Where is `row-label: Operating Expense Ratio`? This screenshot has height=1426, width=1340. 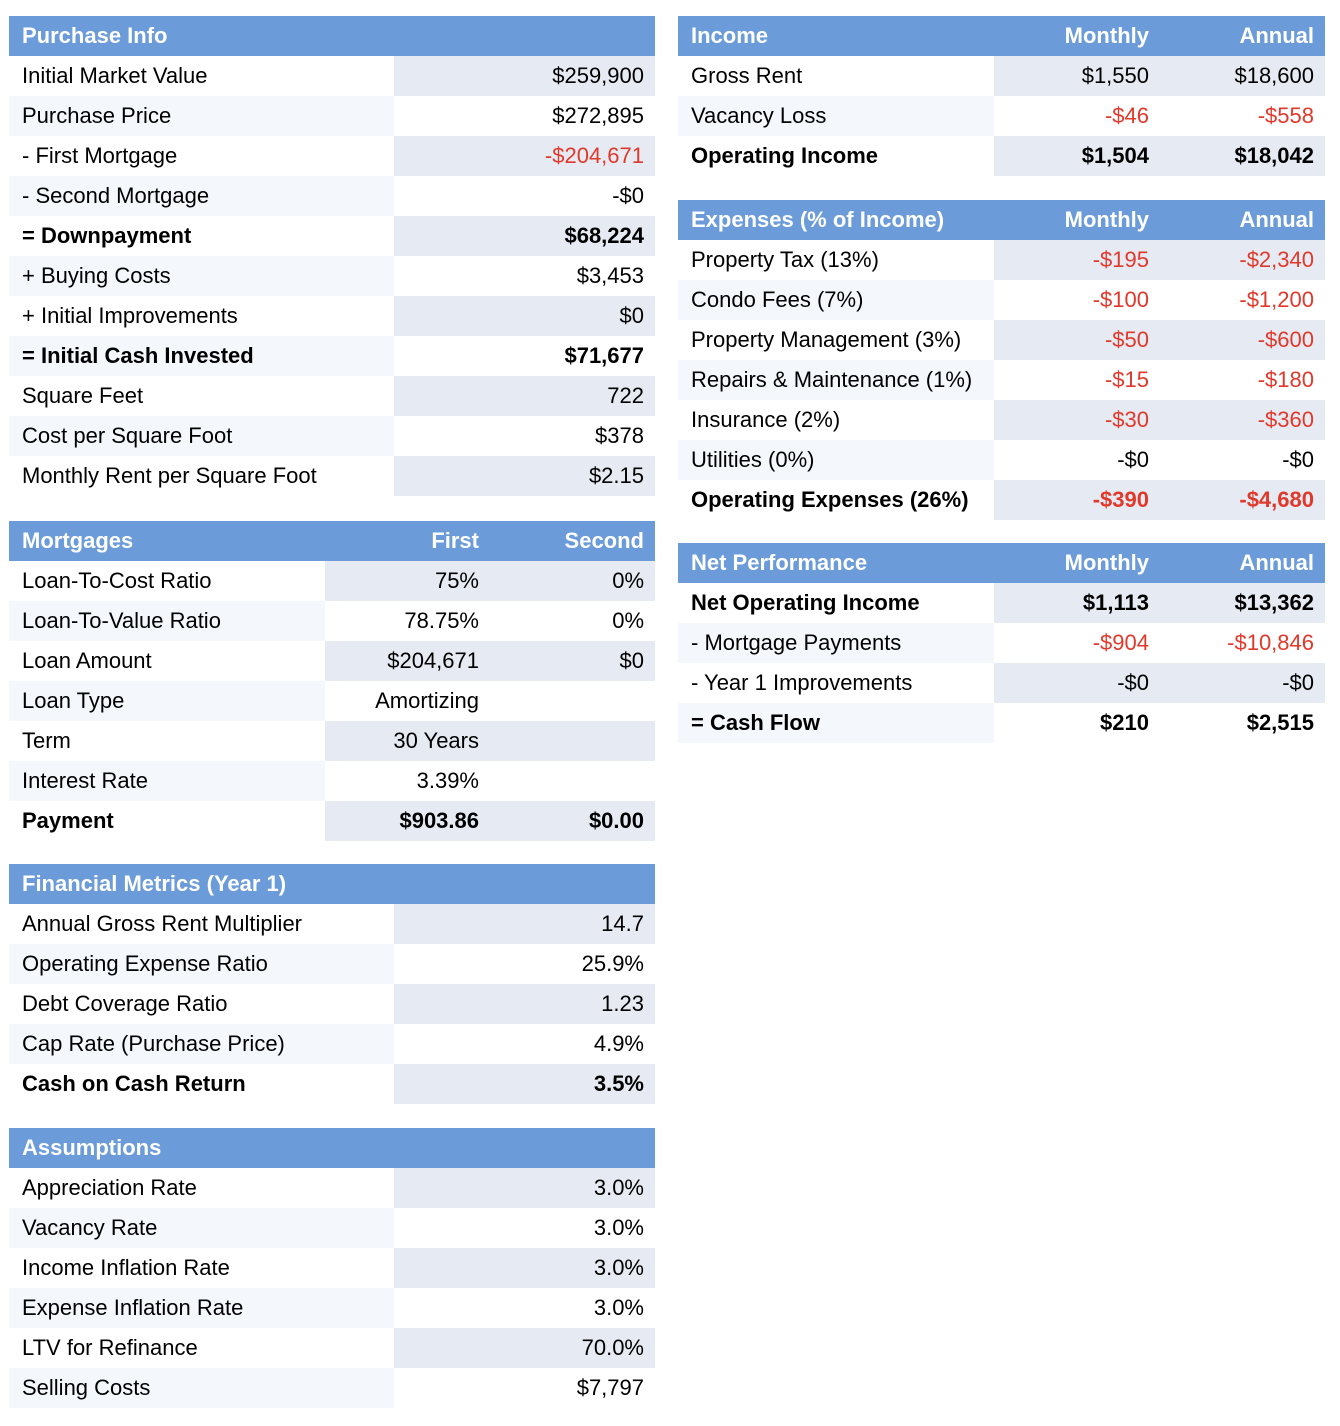
row-label: Operating Expense Ratio is located at coordinates (201, 964).